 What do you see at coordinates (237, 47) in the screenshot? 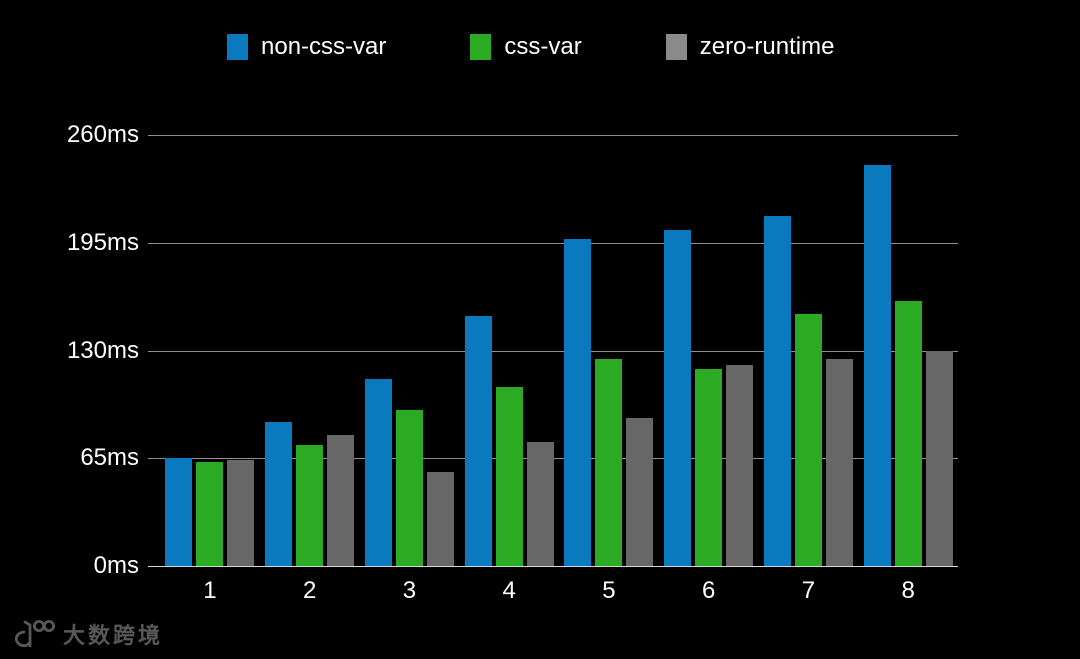
I see `legend-swatch-blue` at bounding box center [237, 47].